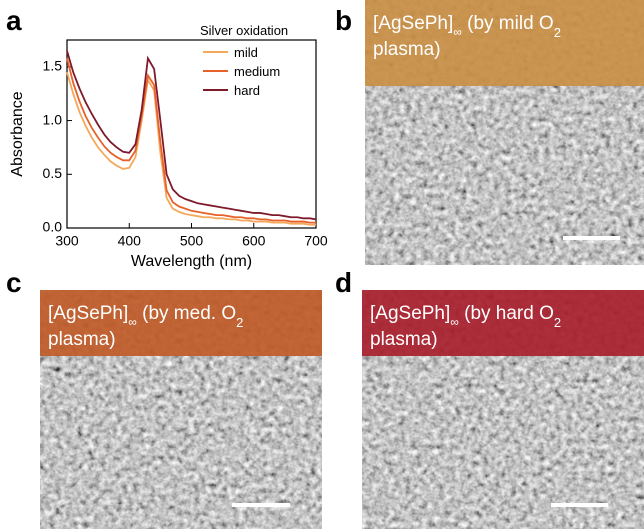 This screenshot has height=529, width=644. I want to click on y-tick-label: 1.5, so click(53, 66).